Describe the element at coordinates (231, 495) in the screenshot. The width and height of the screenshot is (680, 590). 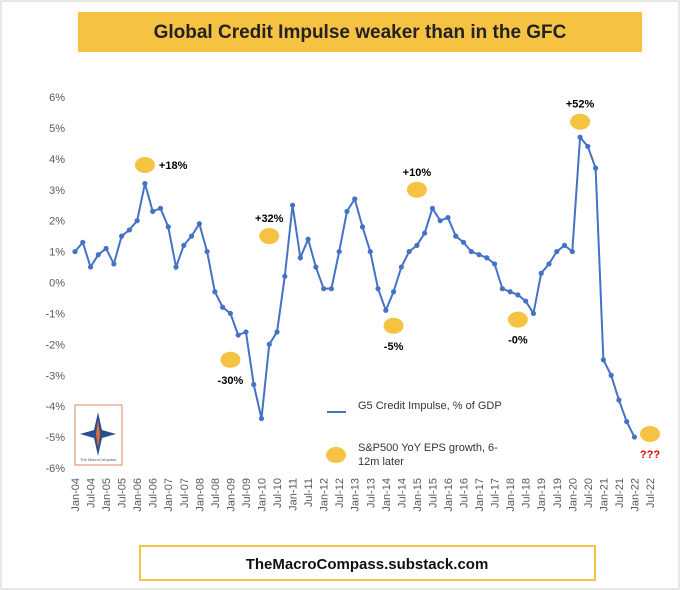
I see `x-tick-label: Jan-09` at that location.